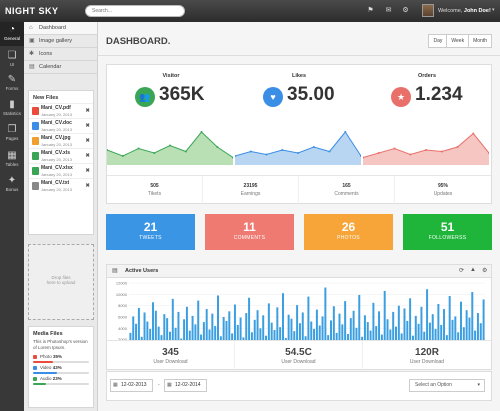 This screenshot has width=500, height=411. What do you see at coordinates (249, 232) in the screenshot?
I see `tile-comments: 11 COMMENTS` at bounding box center [249, 232].